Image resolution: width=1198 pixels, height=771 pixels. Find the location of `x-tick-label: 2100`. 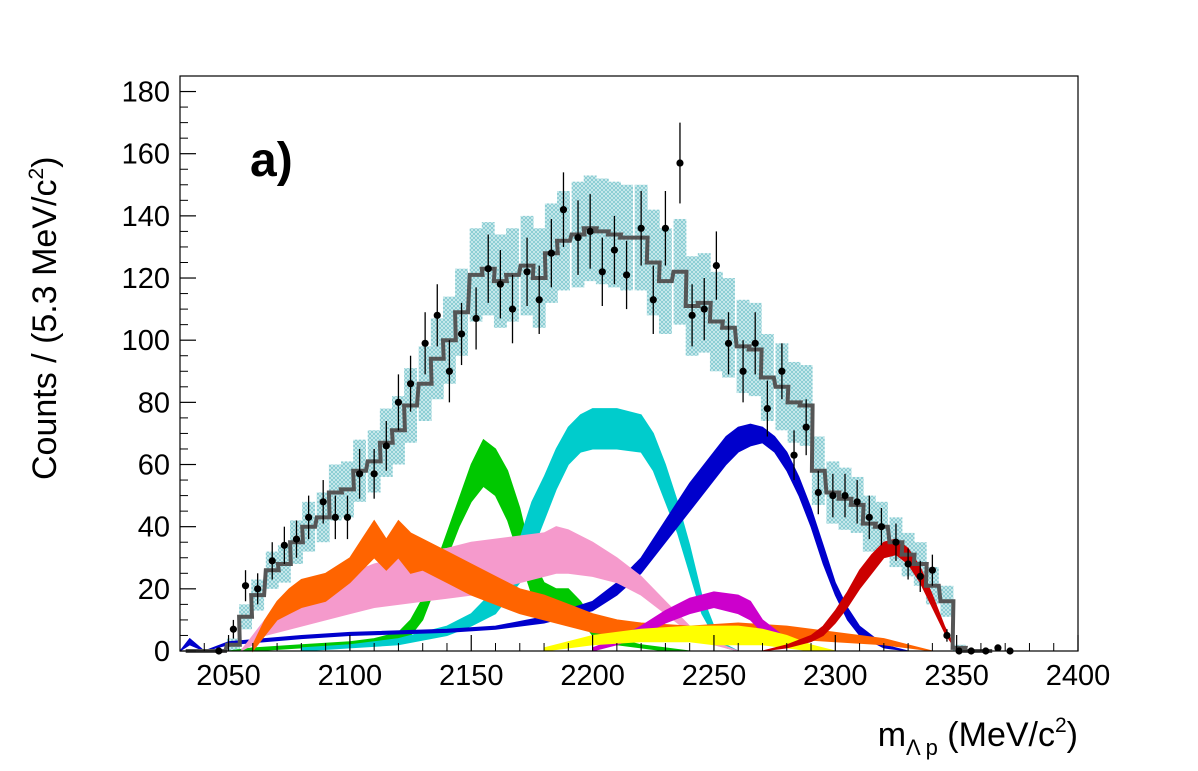

x-tick-label: 2100 is located at coordinates (350, 676).